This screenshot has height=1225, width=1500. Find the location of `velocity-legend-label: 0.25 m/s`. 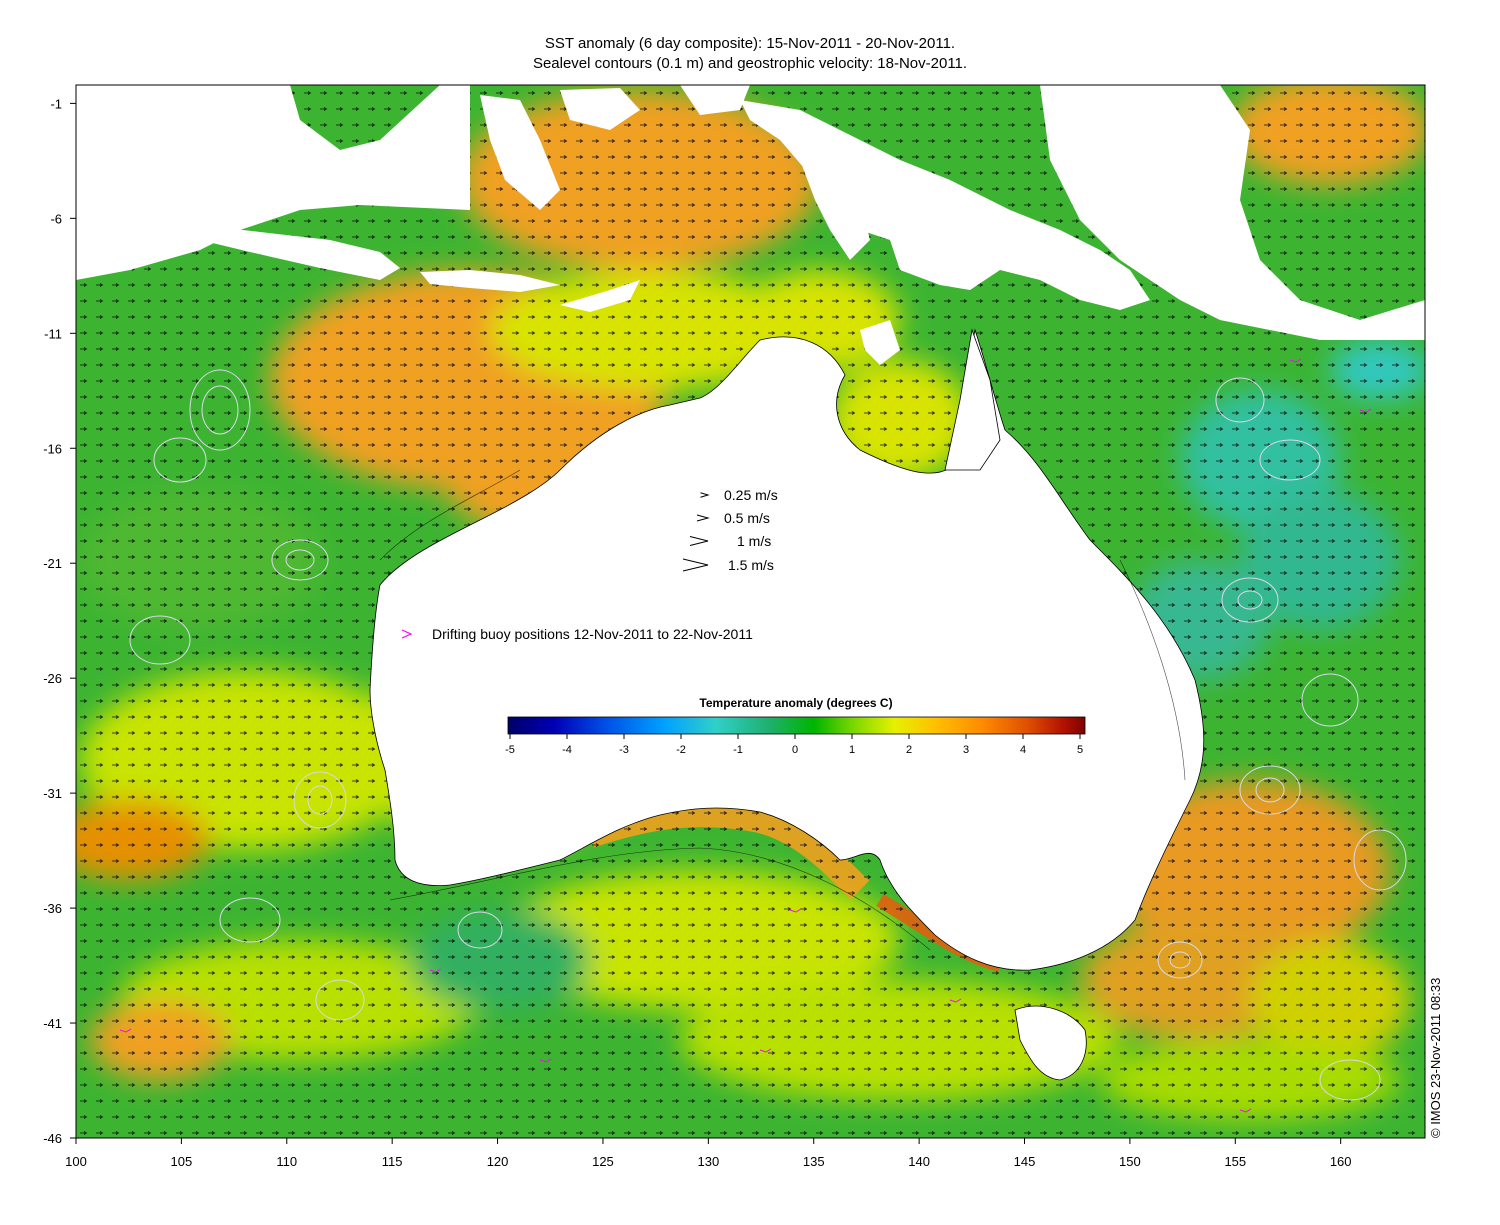

velocity-legend-label: 0.25 m/s is located at coordinates (751, 495).